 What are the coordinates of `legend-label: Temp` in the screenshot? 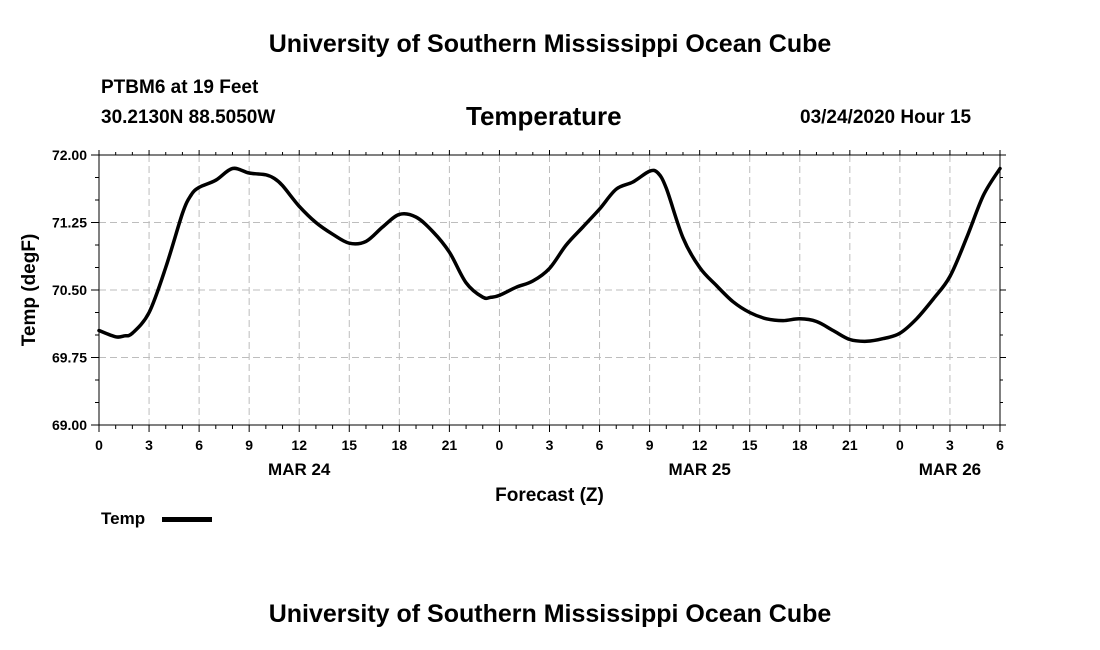 It's located at (123, 518).